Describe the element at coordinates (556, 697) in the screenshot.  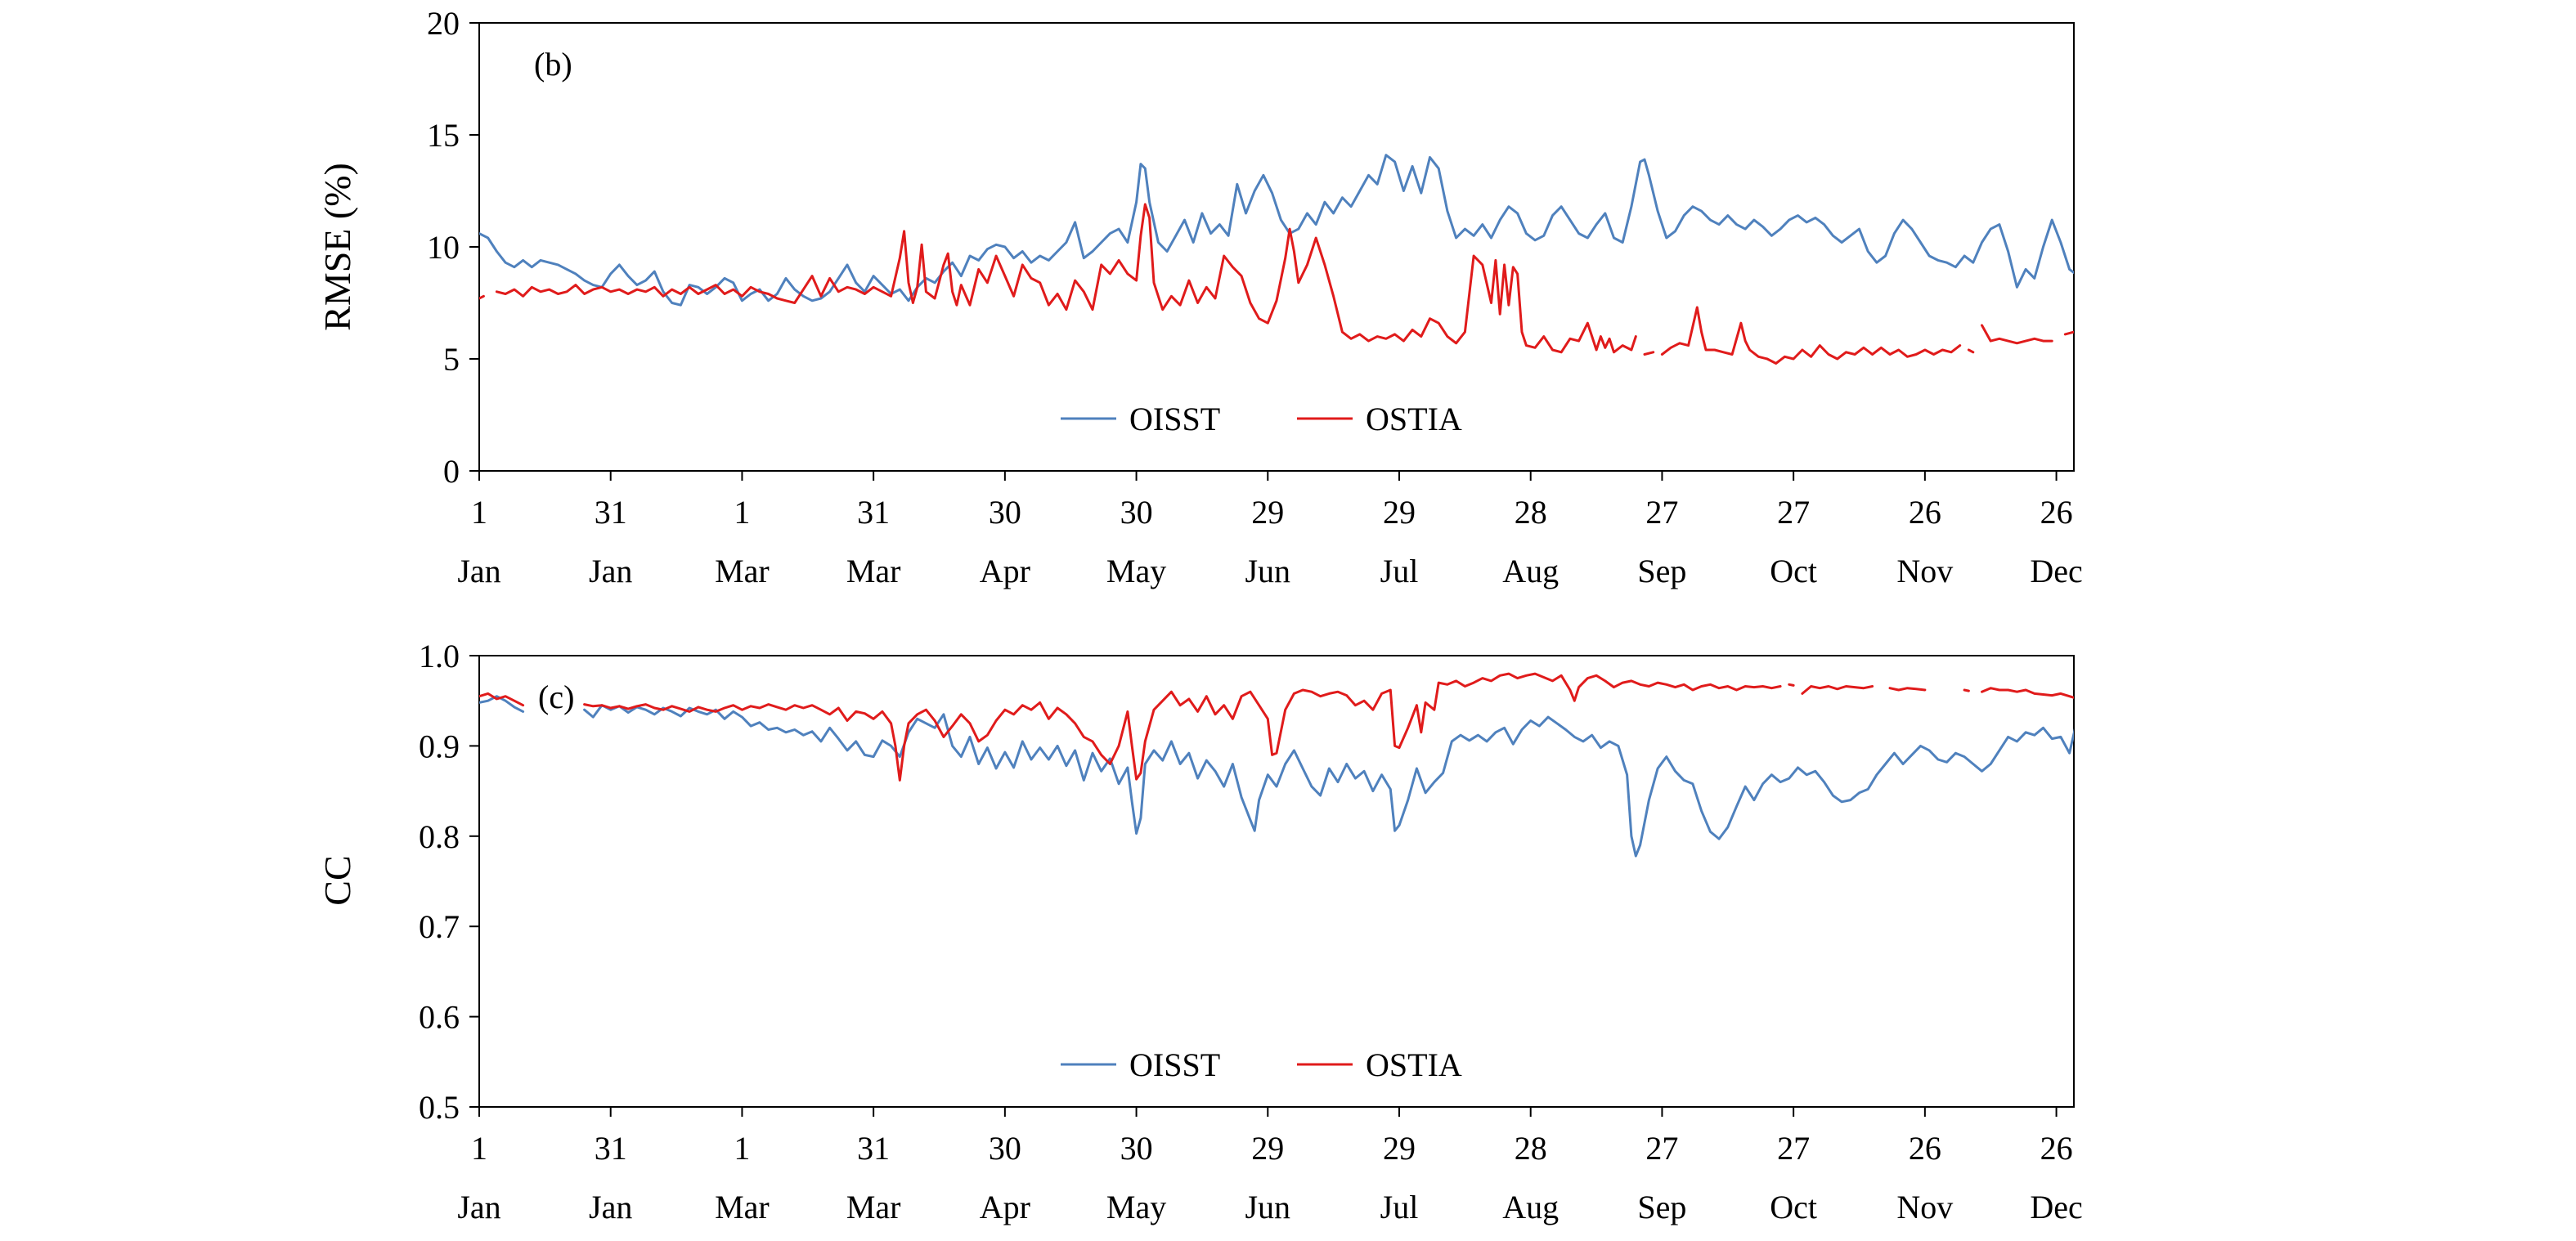
I see `cc-panel-label: (c)` at that location.